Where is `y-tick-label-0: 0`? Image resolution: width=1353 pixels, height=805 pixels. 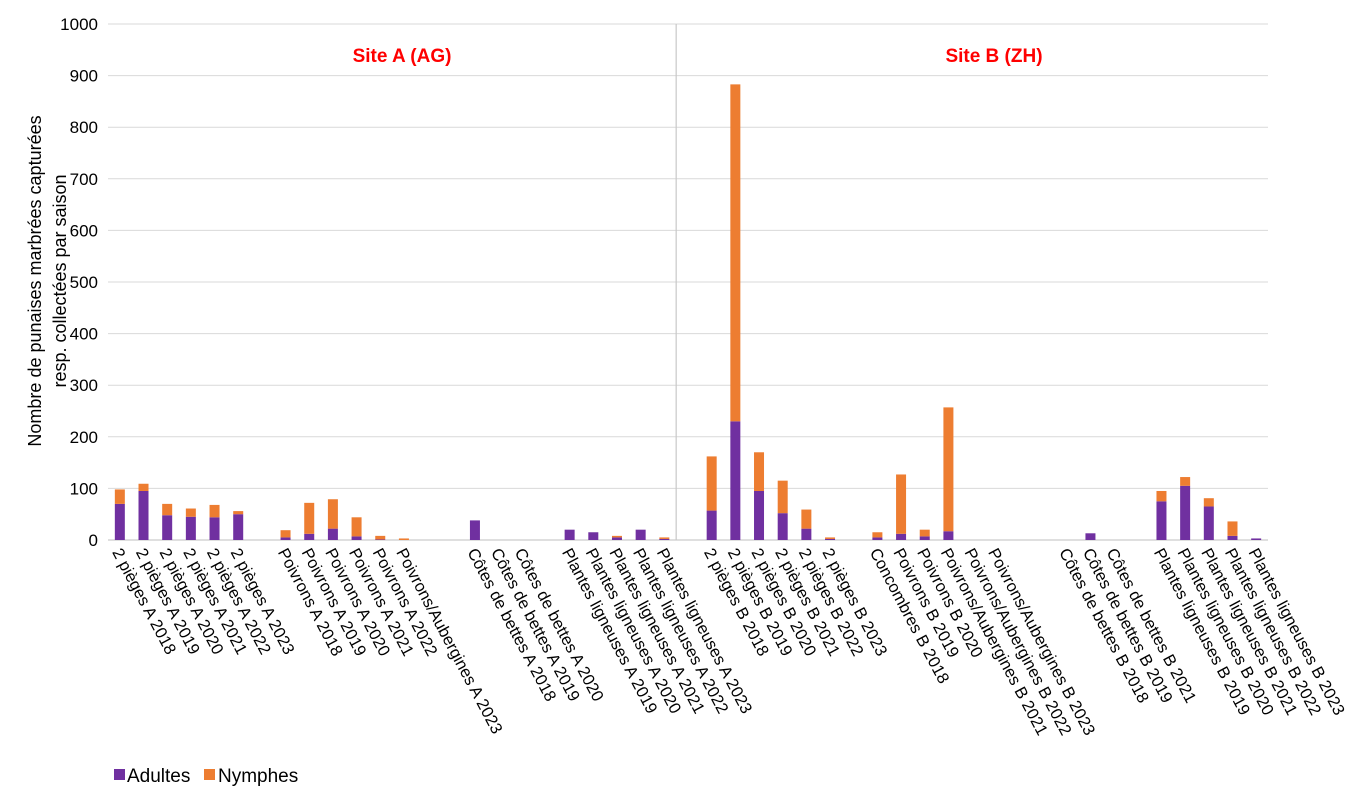 y-tick-label-0: 0 is located at coordinates (93, 540).